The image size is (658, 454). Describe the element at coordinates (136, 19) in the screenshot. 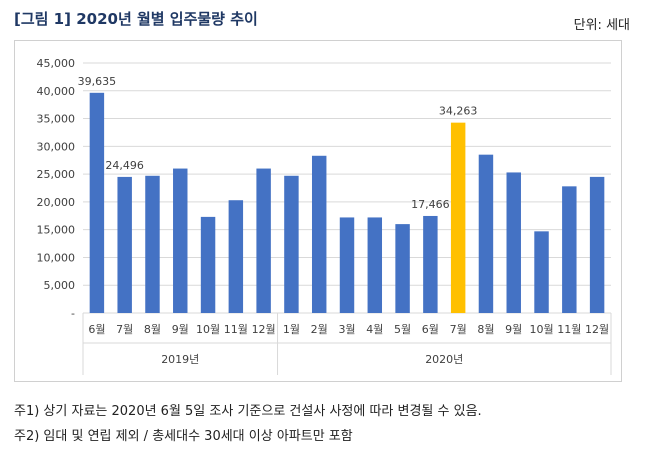

I see `chart-title: [그림 1] 2020년 월별 입주물량 추이` at that location.